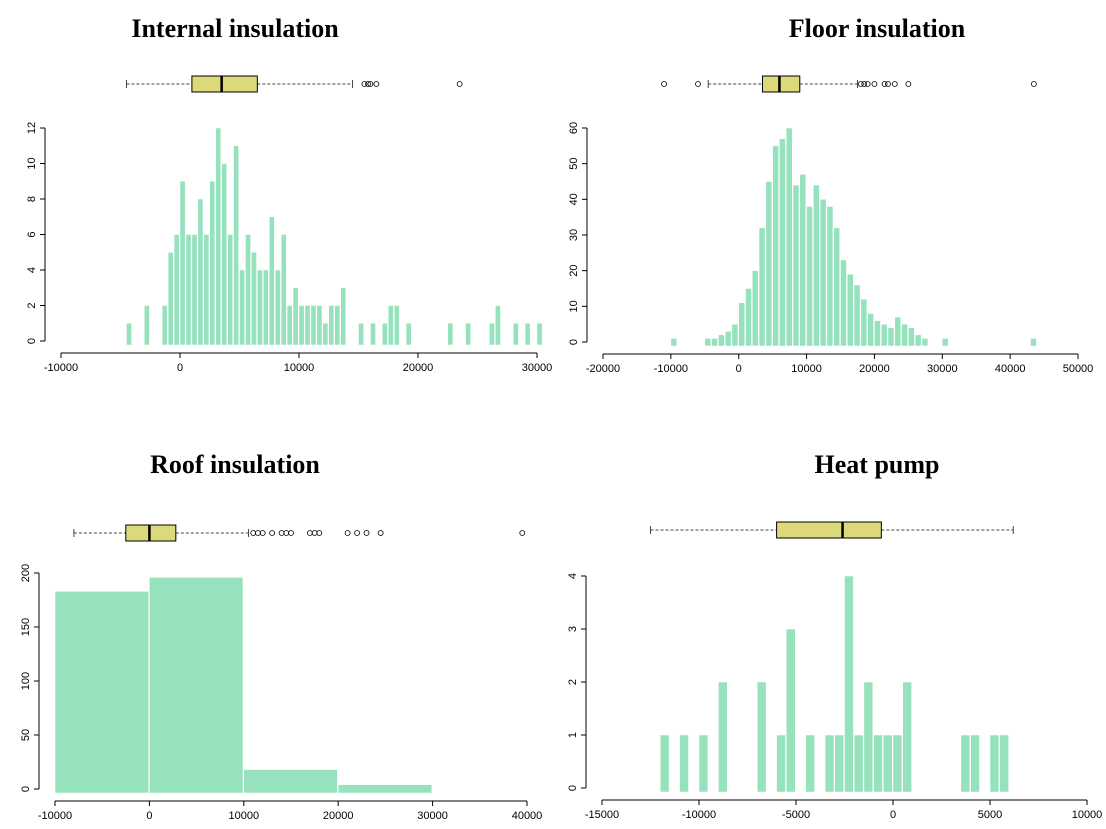 This screenshot has width=1106, height=829. What do you see at coordinates (574, 235) in the screenshot?
I see `y-tick-label: 30` at bounding box center [574, 235].